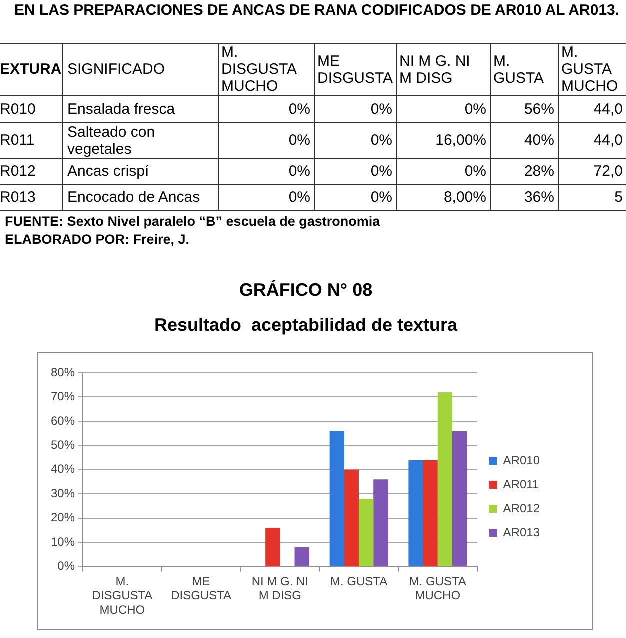  I want to click on category-label: R013, so click(18, 197).